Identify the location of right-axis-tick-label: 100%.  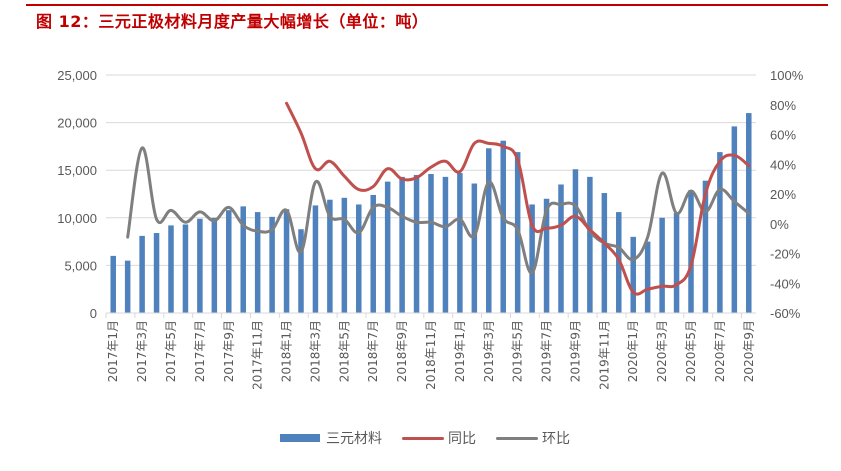
(787, 75).